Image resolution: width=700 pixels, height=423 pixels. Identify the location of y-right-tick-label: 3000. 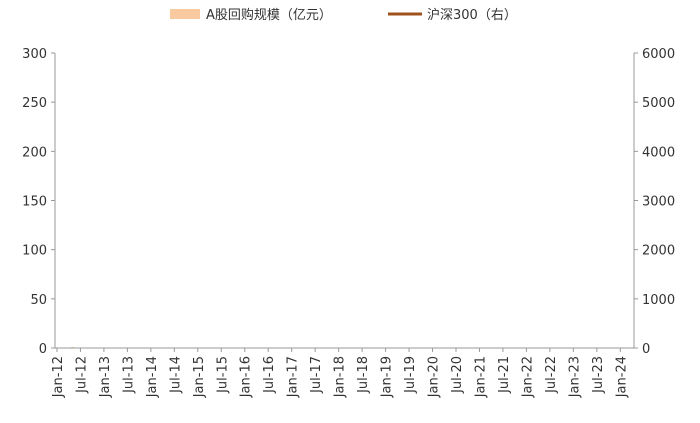
(658, 202).